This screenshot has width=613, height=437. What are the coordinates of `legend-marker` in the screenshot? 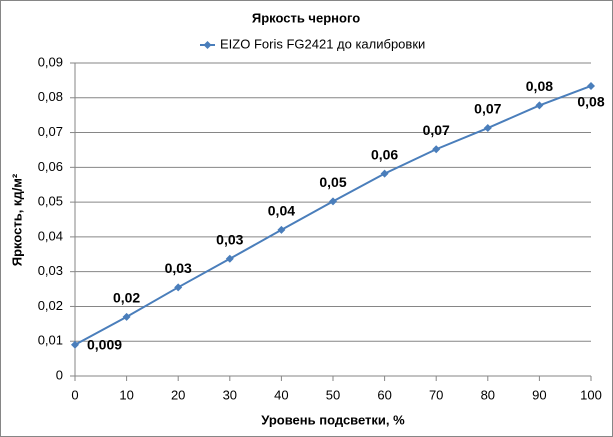 It's located at (207, 45).